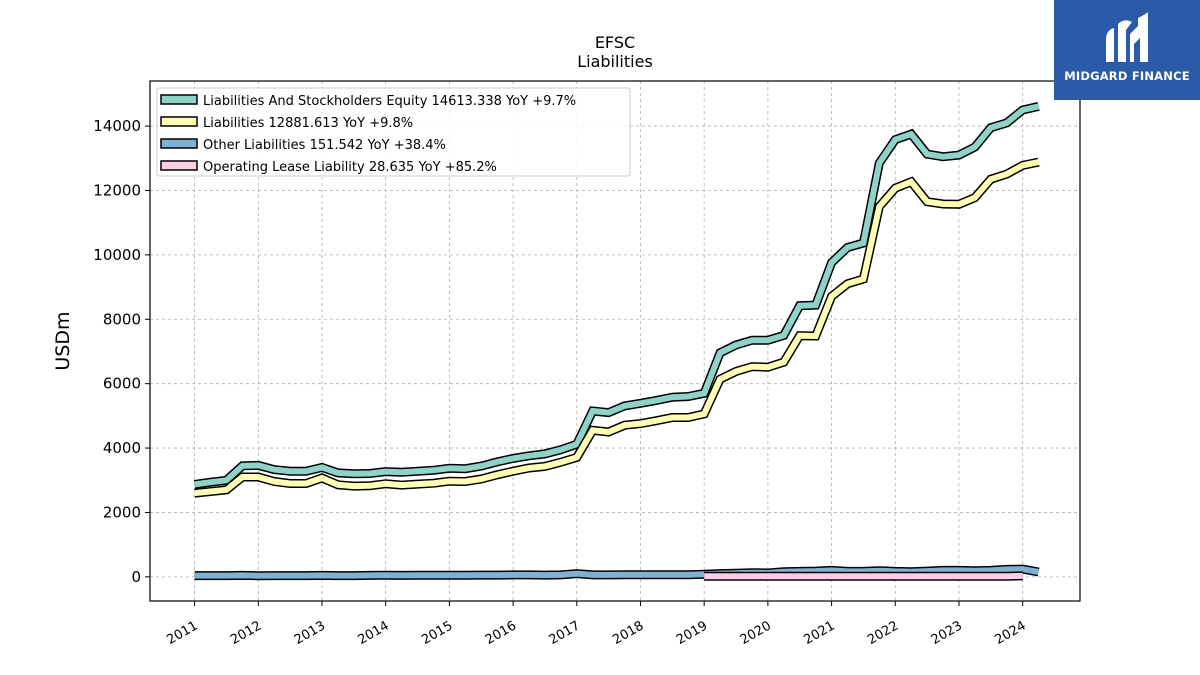  What do you see at coordinates (615, 42) in the screenshot?
I see `chart-title: EFSC` at bounding box center [615, 42].